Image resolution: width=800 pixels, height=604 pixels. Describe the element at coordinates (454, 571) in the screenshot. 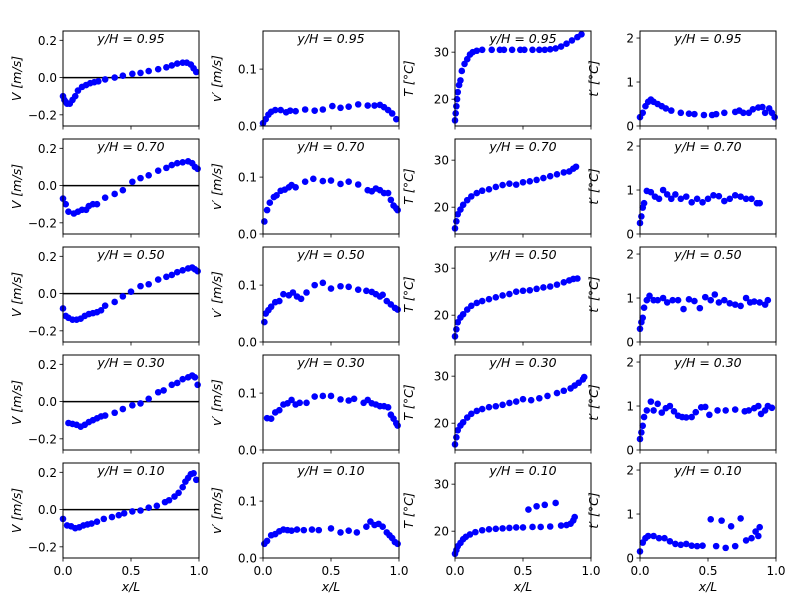

I see `x-tick-label: 0.0` at that location.